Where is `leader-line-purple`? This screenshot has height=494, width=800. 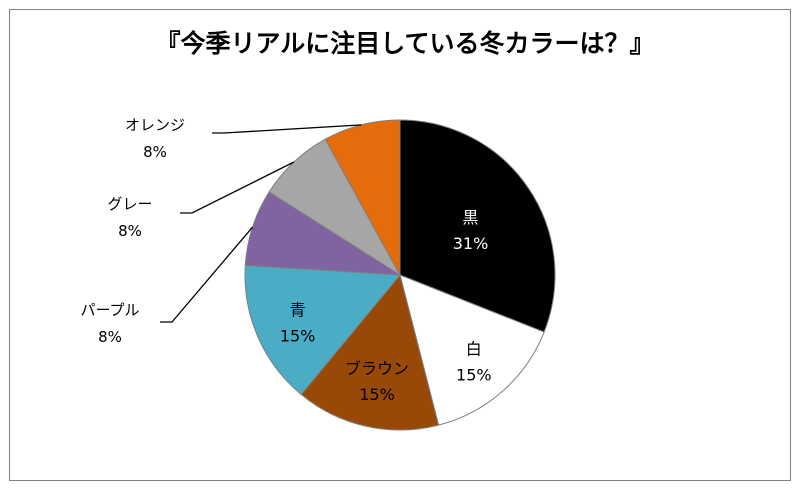
leader-line-purple is located at coordinates (207, 274).